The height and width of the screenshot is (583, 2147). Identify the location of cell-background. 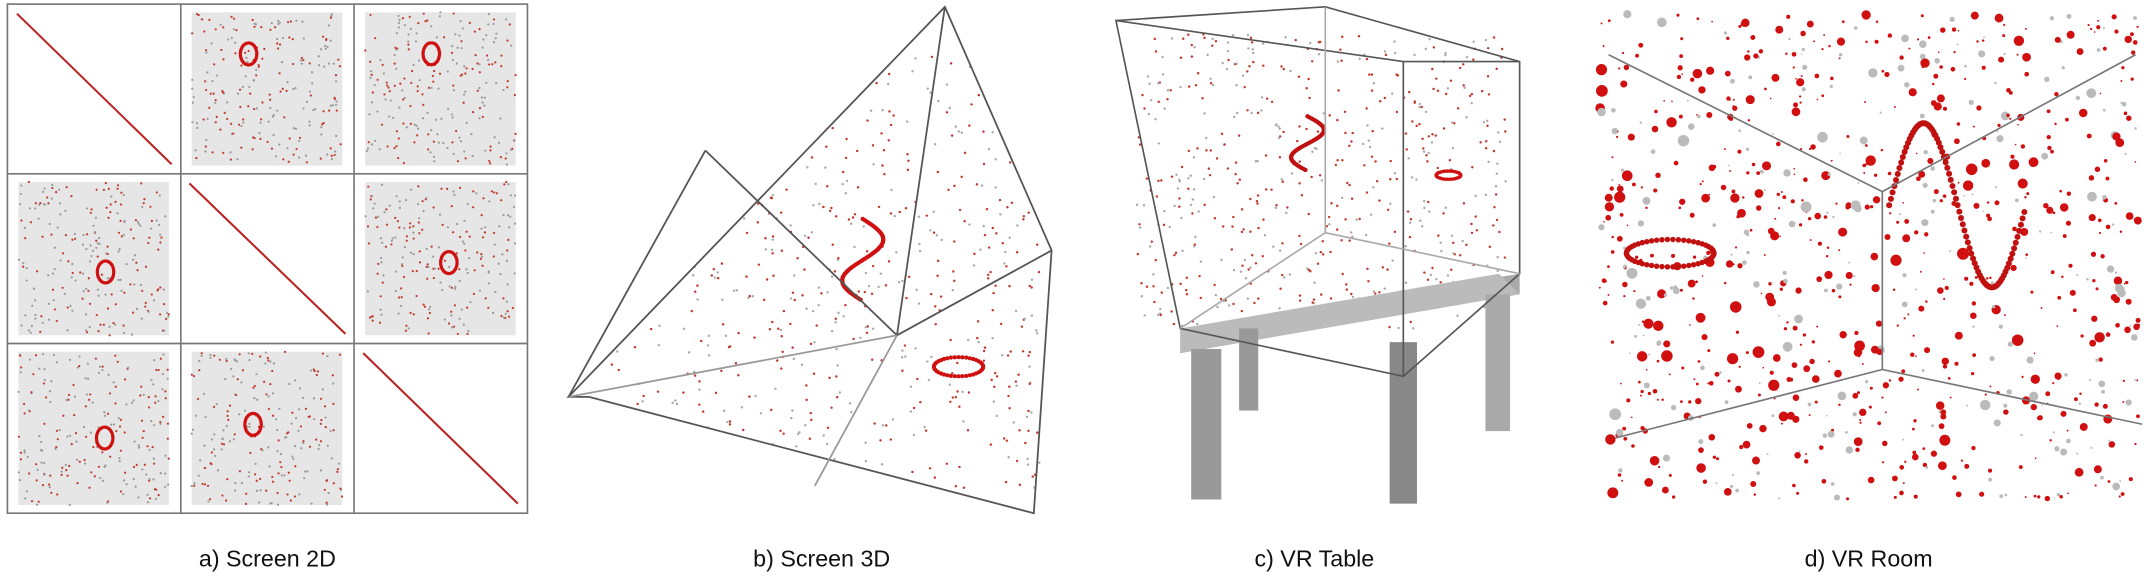
(267, 89).